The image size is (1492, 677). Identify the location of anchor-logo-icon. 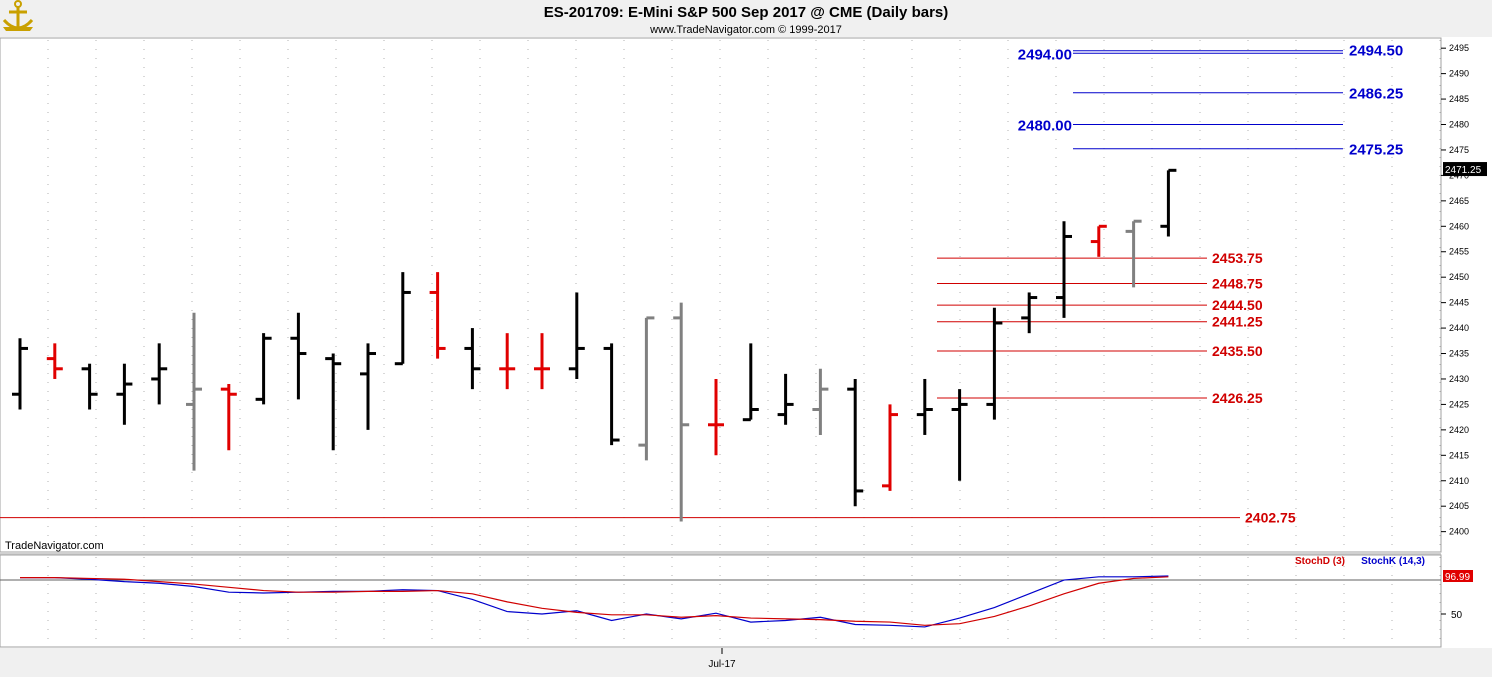
(18, 15).